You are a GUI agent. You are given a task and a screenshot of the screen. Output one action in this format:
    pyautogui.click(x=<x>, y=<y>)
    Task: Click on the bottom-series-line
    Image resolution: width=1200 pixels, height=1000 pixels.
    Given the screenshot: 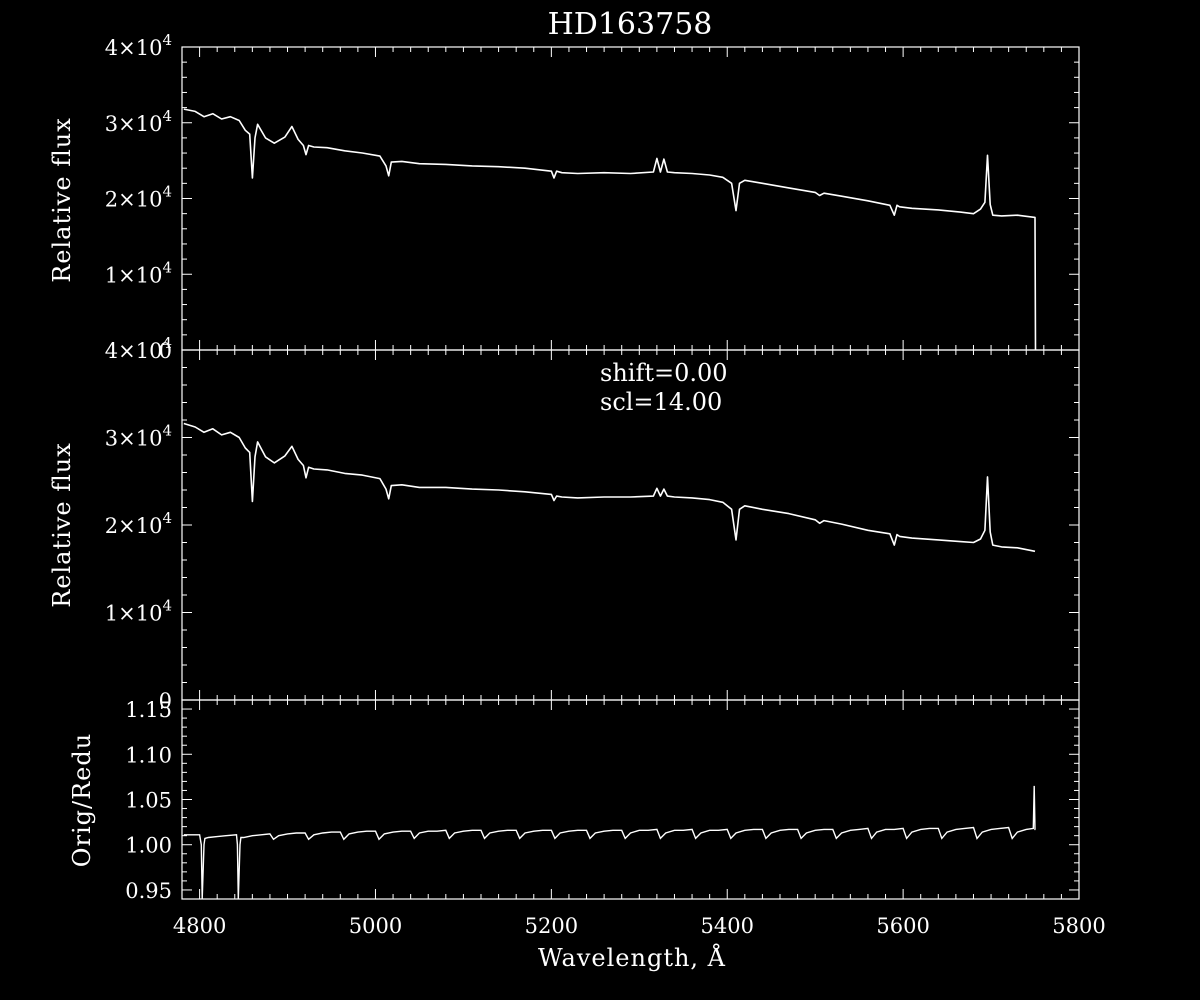 What is the action you would take?
    pyautogui.click(x=609, y=842)
    